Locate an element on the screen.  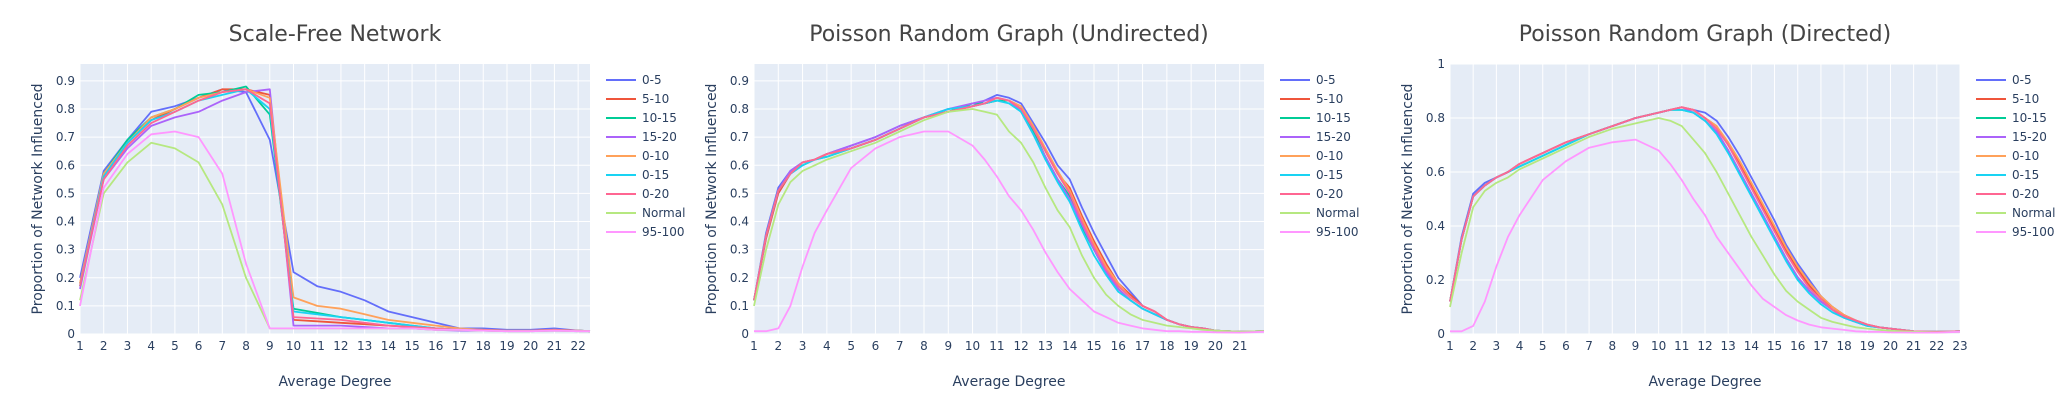
y-tick-label: 0.1 is located at coordinates (65, 306).